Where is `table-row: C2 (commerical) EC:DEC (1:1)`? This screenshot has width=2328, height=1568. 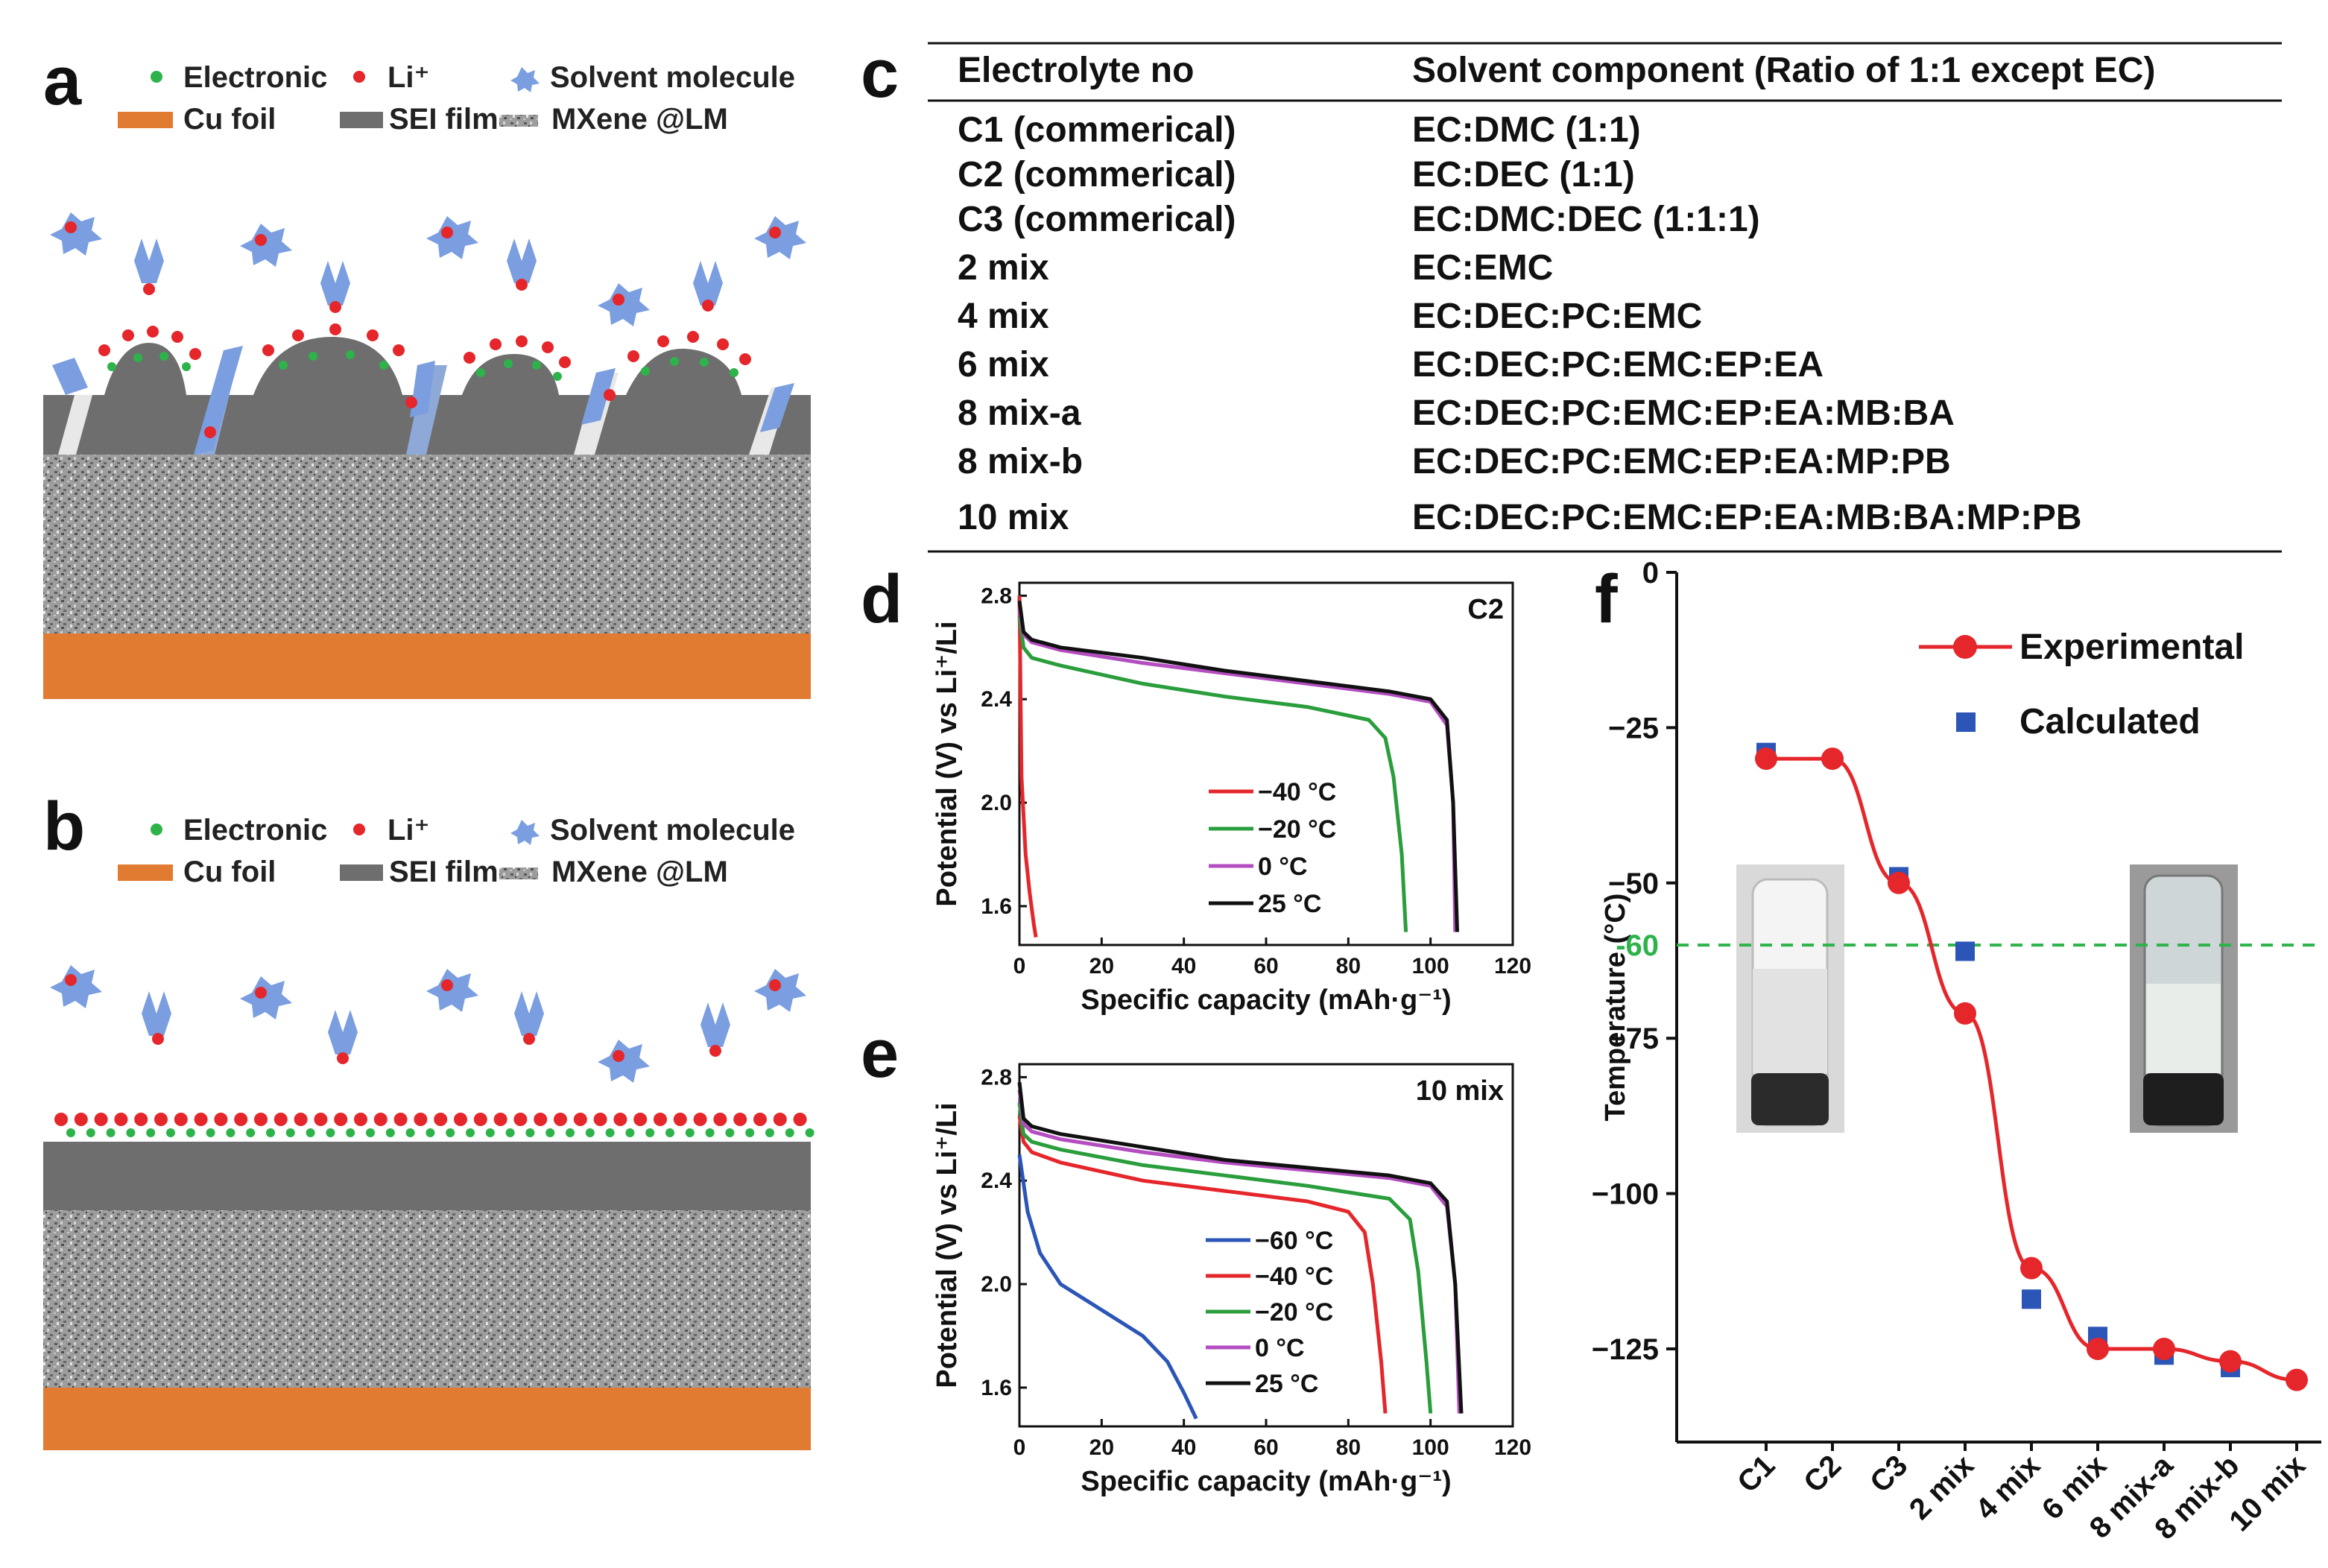
table-row: C2 (commerical) EC:DEC (1:1) is located at coordinates (1296, 175).